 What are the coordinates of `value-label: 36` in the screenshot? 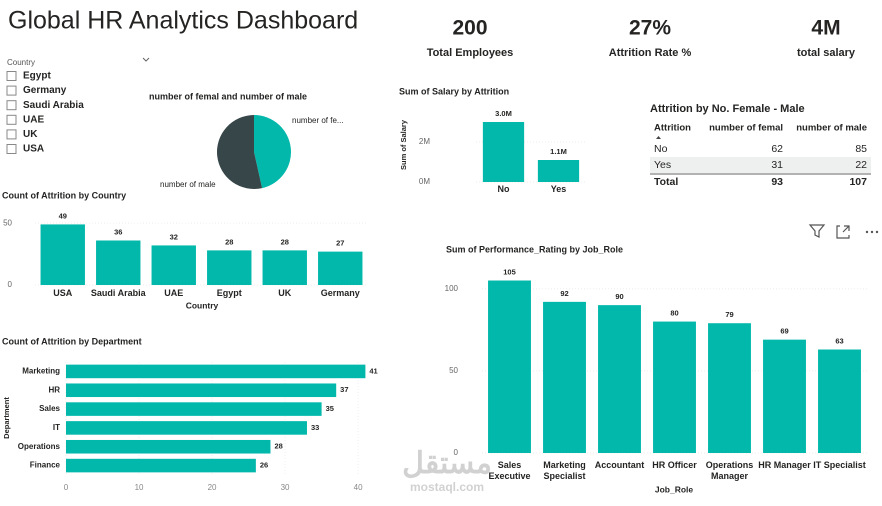 It's located at (118, 231).